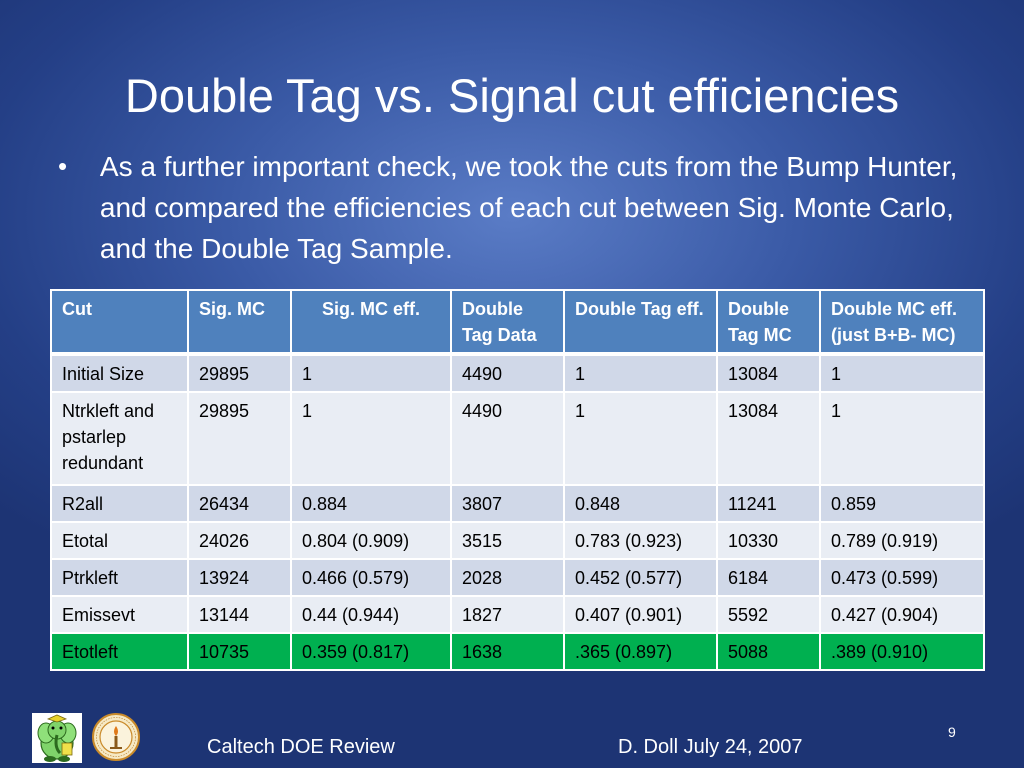 This screenshot has width=1024, height=768. I want to click on cell-cut: Ntrkleft and pstarlep redundant, so click(119, 438).